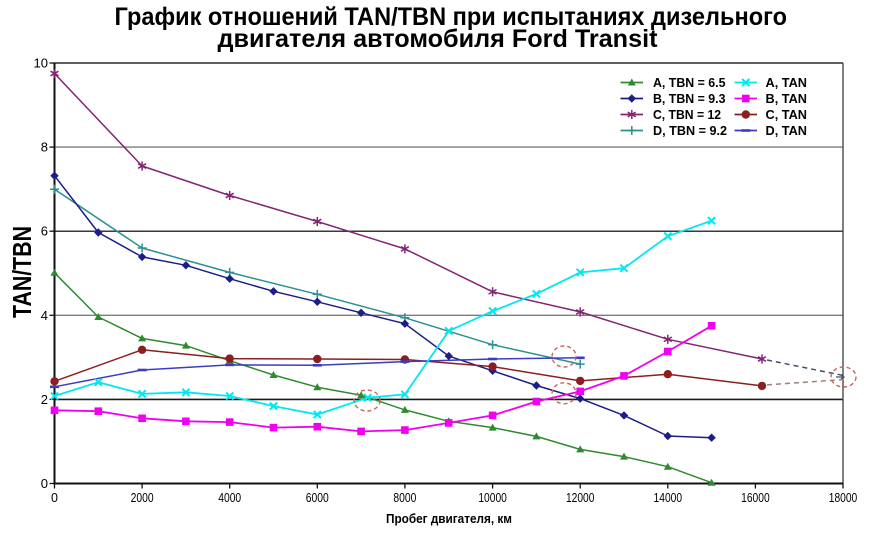 This screenshot has height=537, width=880. What do you see at coordinates (438, 39) in the screenshot?
I see `svg-text:двигателя автомобиля Ford Tran: двигателя автомобиля Ford Transit` at bounding box center [438, 39].